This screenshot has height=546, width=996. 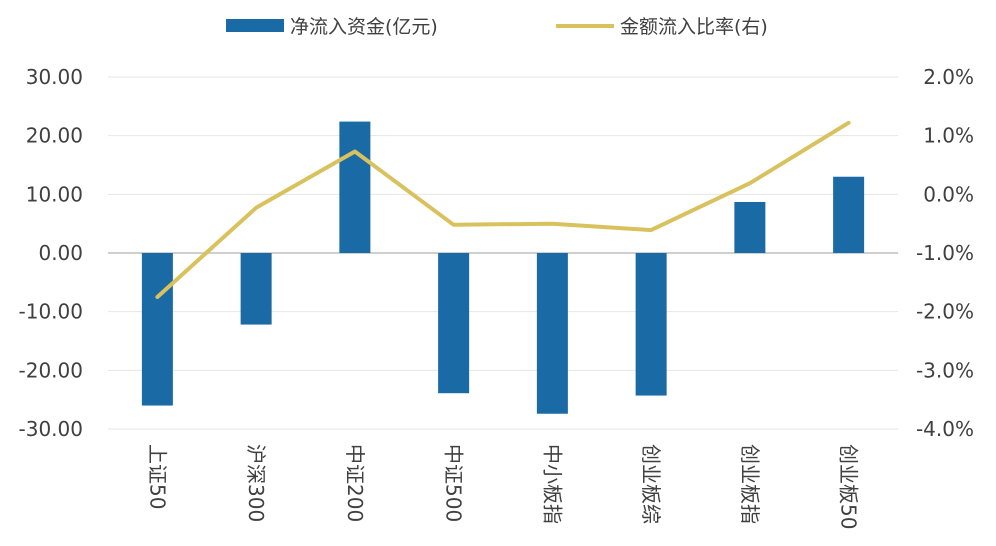 I want to click on y-right-tick-label: 2.0%, so click(x=948, y=77).